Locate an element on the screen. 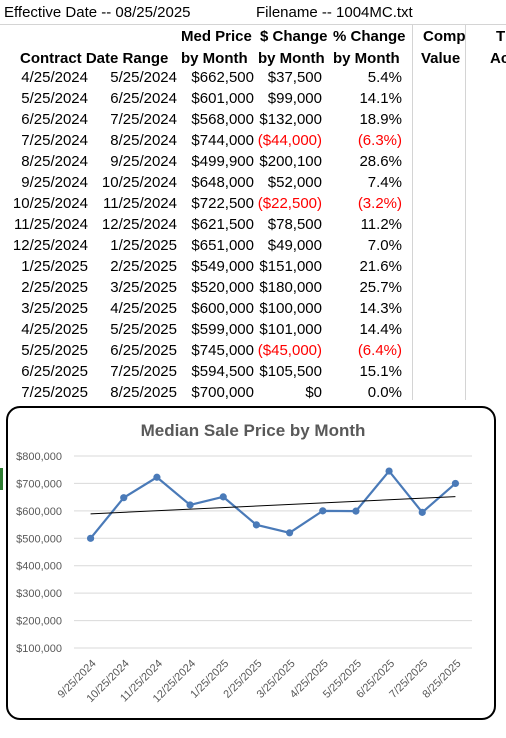 The height and width of the screenshot is (738, 506). cell-pct: 0.0% is located at coordinates (384, 392).